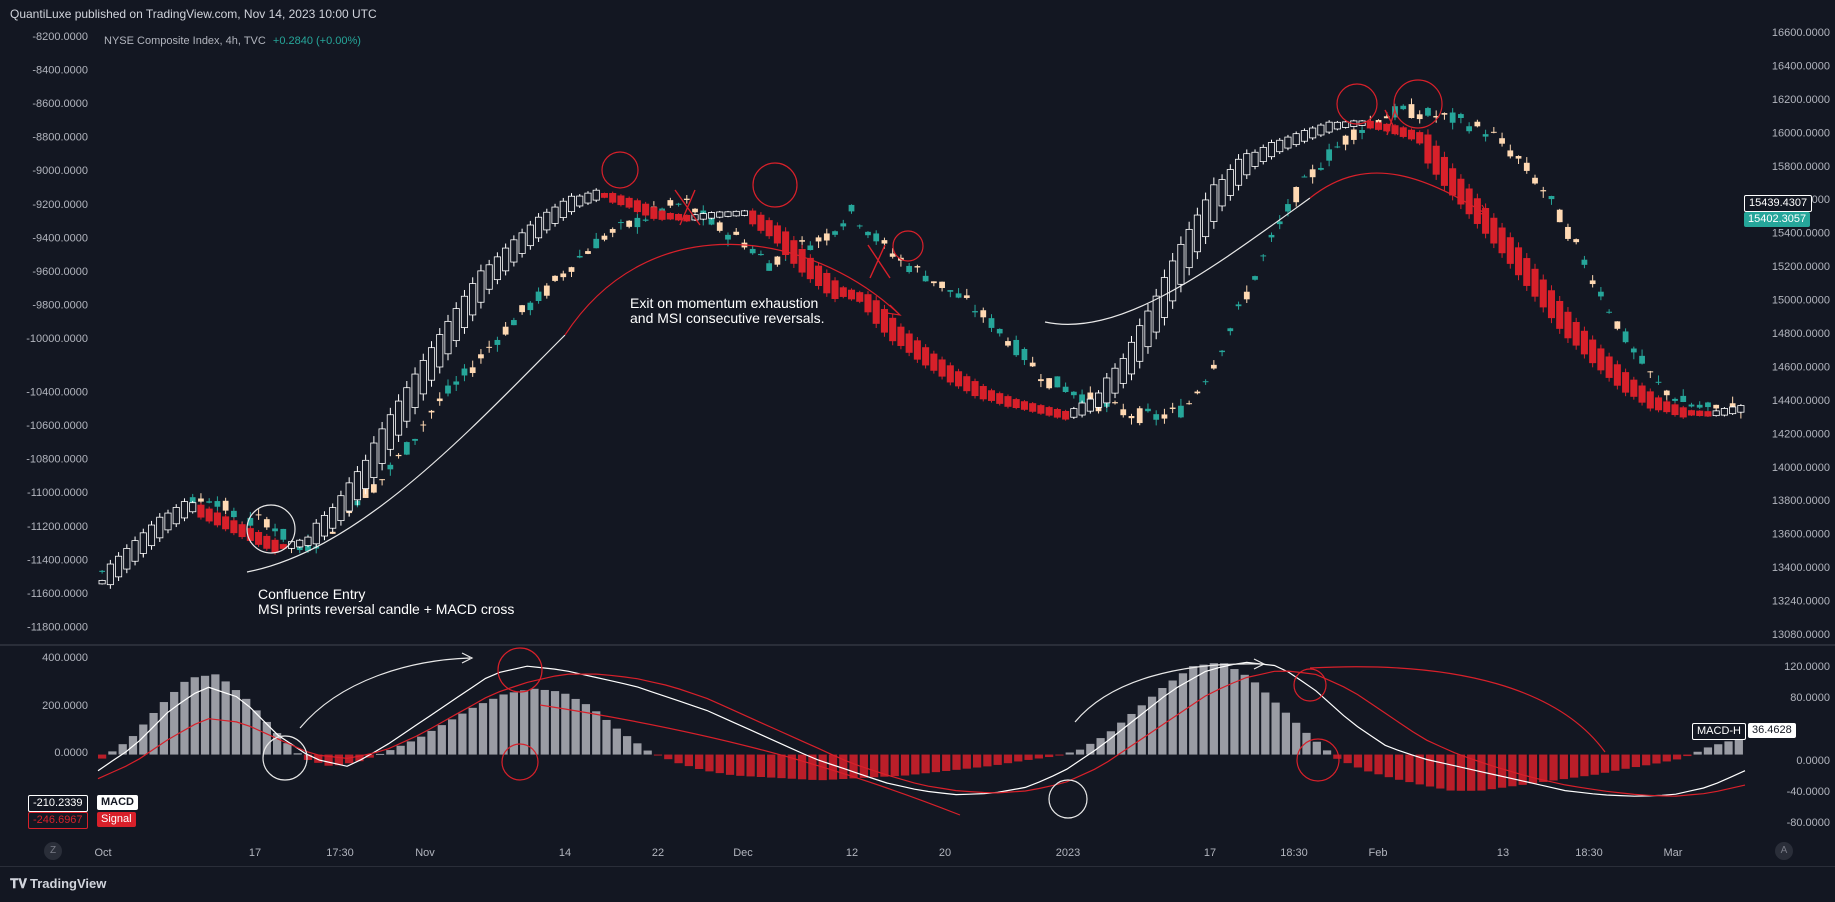 This screenshot has width=1835, height=902. What do you see at coordinates (1807, 667) in the screenshot?
I see `macd-right-tick: 120.0000` at bounding box center [1807, 667].